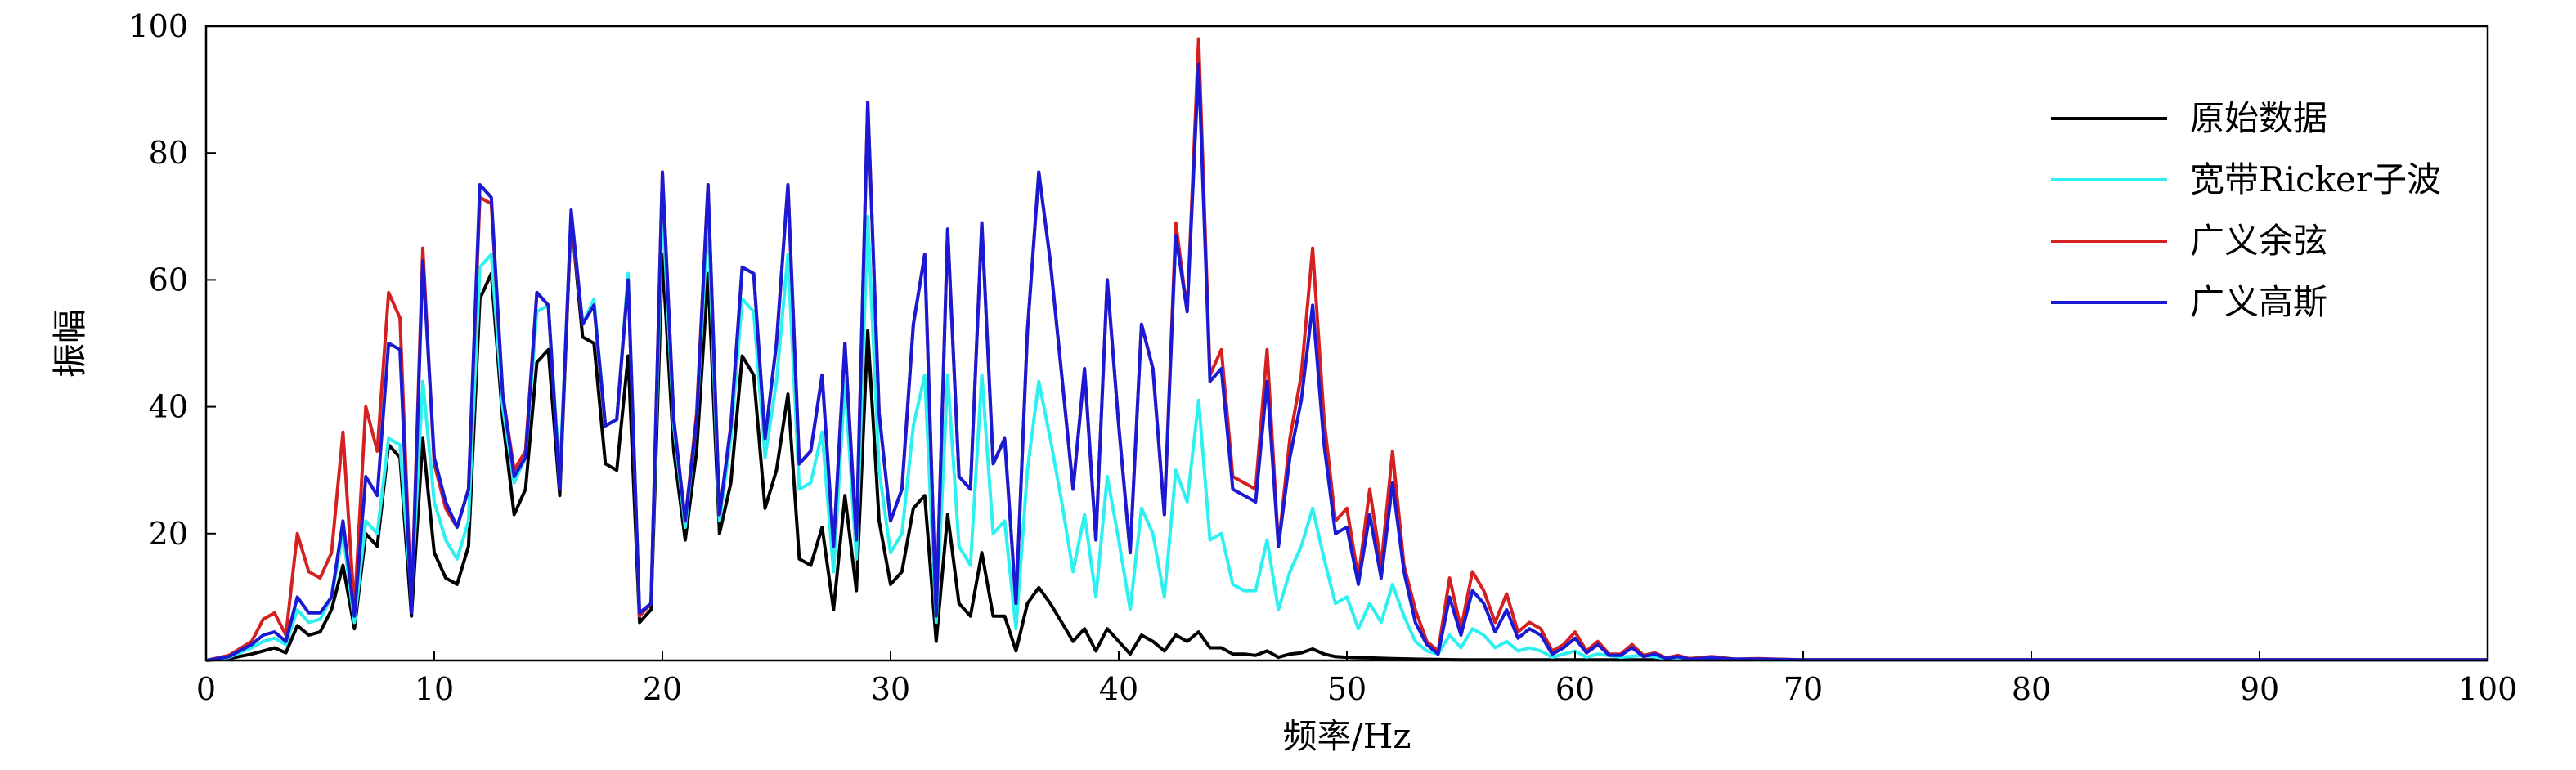 The height and width of the screenshot is (770, 2576). Describe the element at coordinates (206, 689) in the screenshot. I see `x-tick-label: 0` at that location.